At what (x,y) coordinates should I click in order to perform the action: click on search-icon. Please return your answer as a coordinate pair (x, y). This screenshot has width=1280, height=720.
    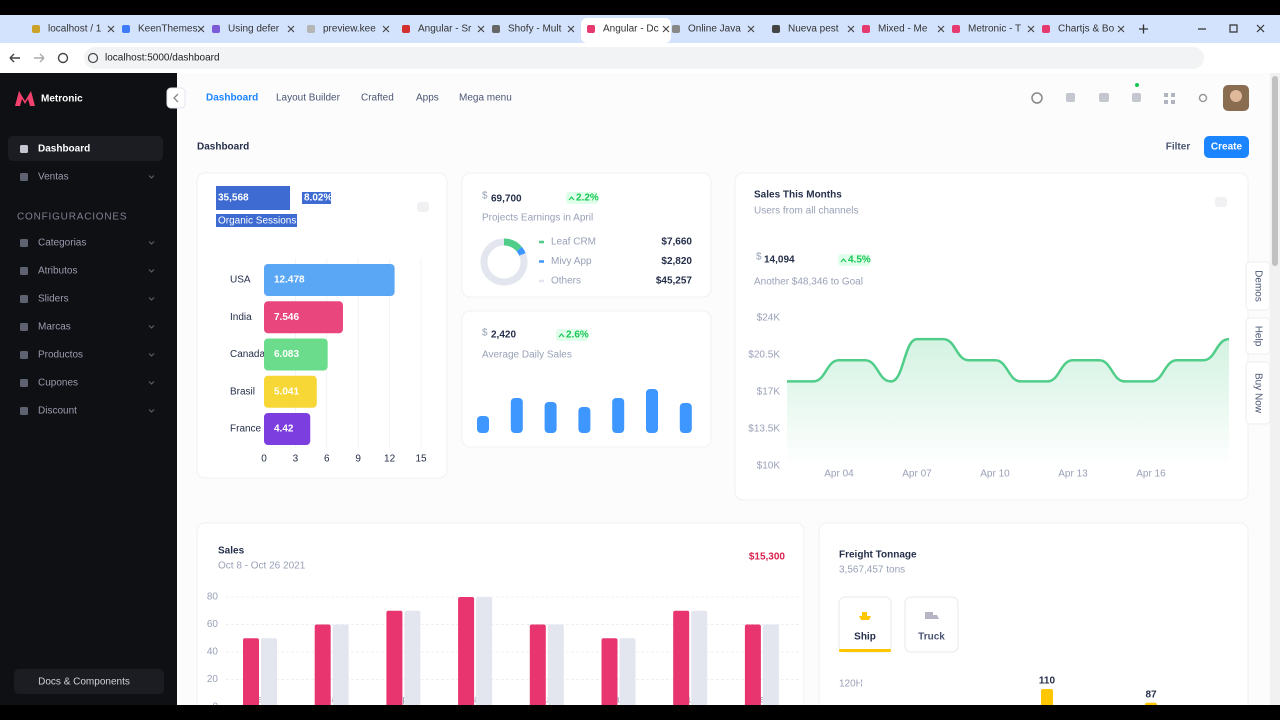
    Looking at the image, I should click on (1037, 98).